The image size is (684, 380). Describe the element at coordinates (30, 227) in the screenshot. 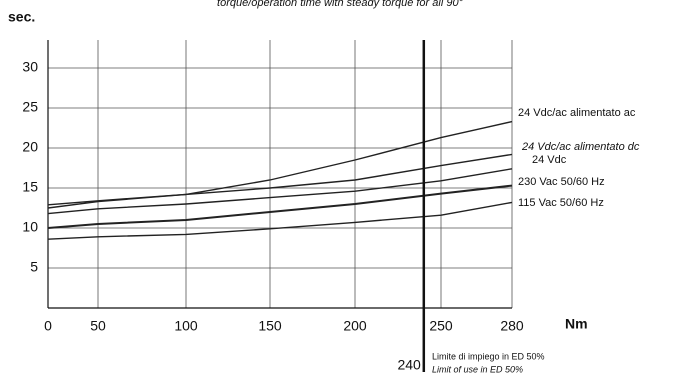

I see `y-tick-label: 10` at that location.